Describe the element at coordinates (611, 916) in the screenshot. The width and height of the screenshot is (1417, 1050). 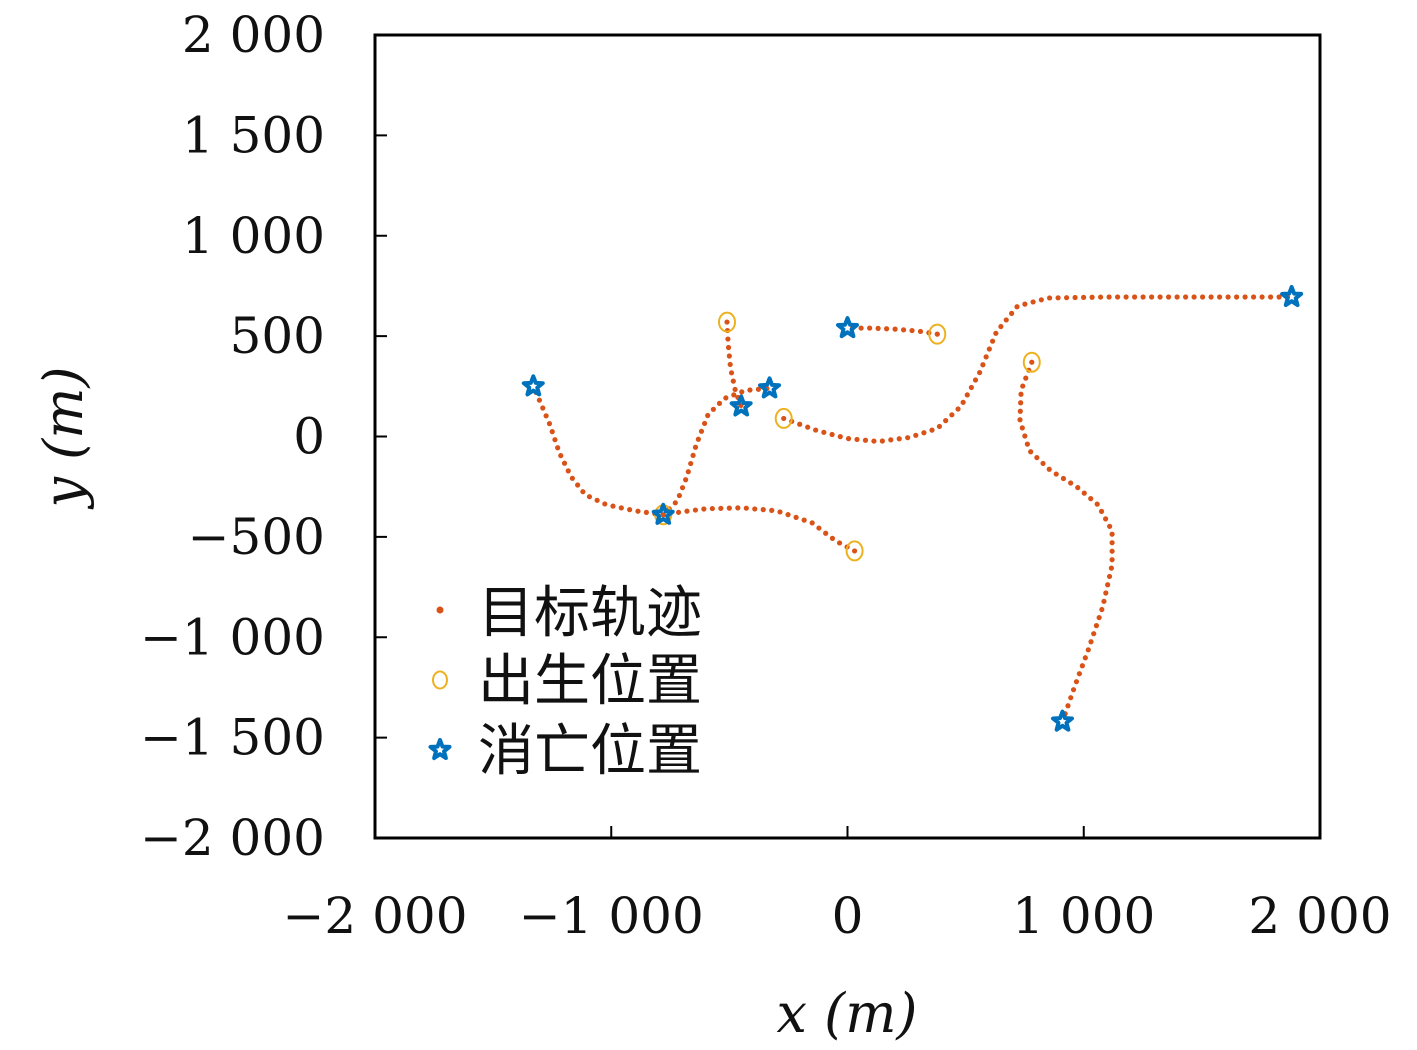
I see `x-tick-label: −1 000` at that location.